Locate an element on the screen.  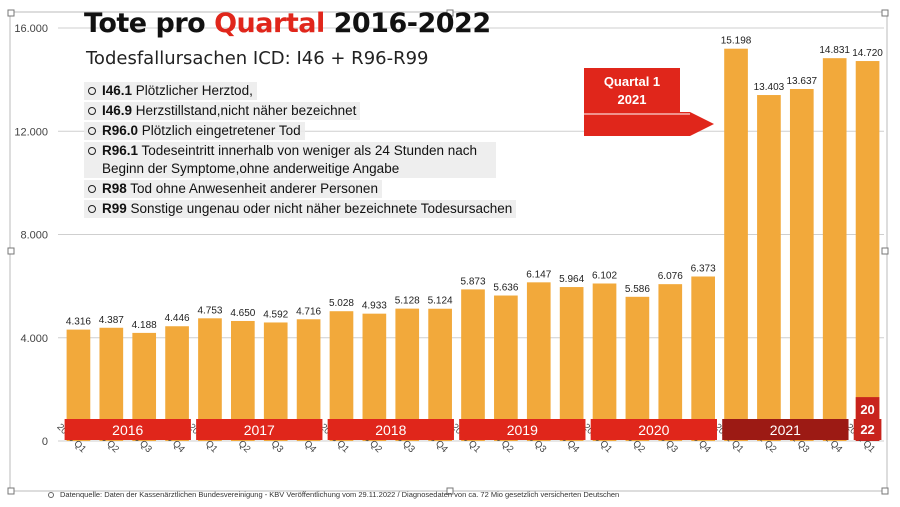
bar-value-label: 14.720 is located at coordinates (867, 53).